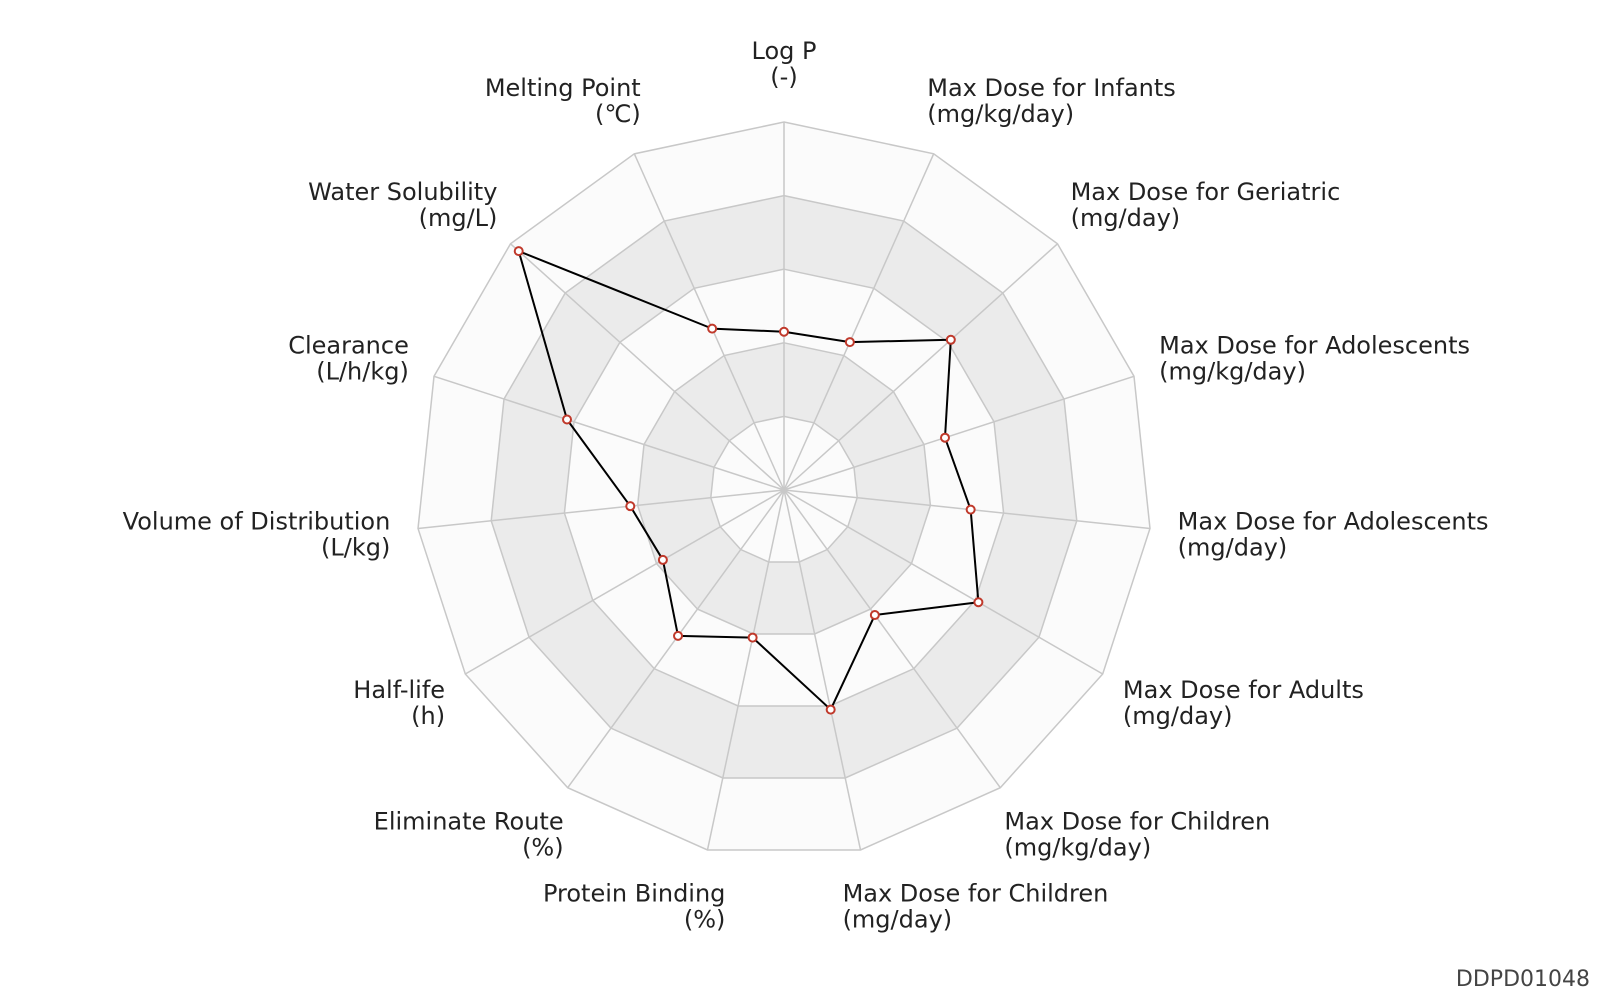 The height and width of the screenshot is (1000, 1600). What do you see at coordinates (783, 77) in the screenshot?
I see `axis-label-unit: (-)` at bounding box center [783, 77].